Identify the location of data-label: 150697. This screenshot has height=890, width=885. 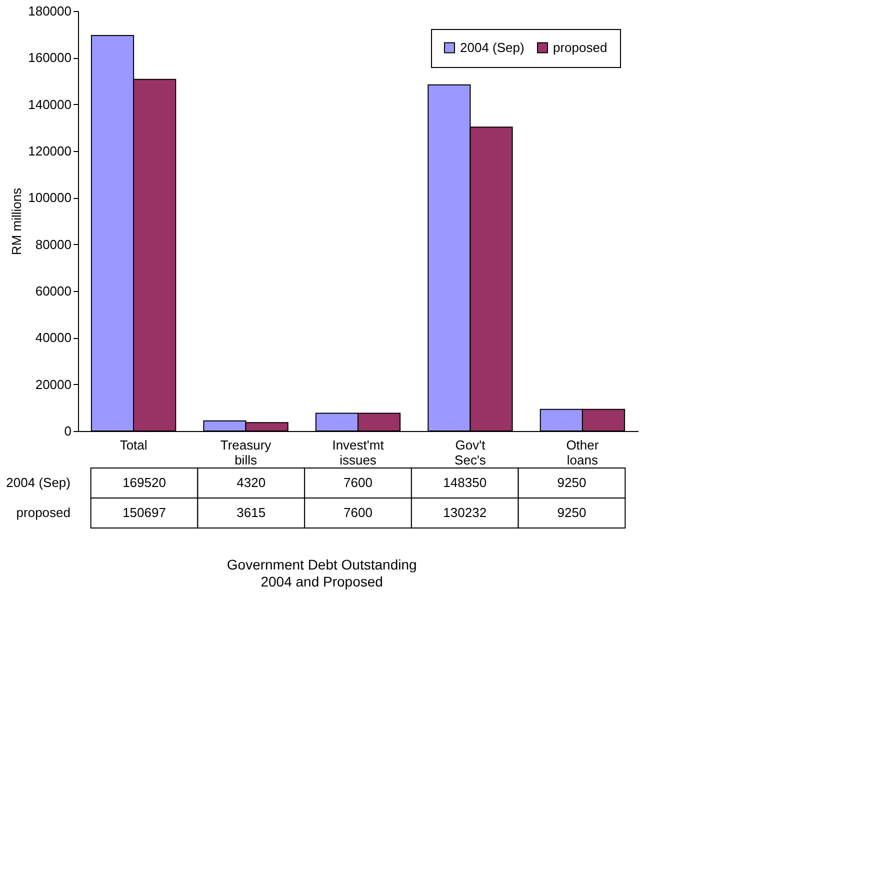
(144, 512).